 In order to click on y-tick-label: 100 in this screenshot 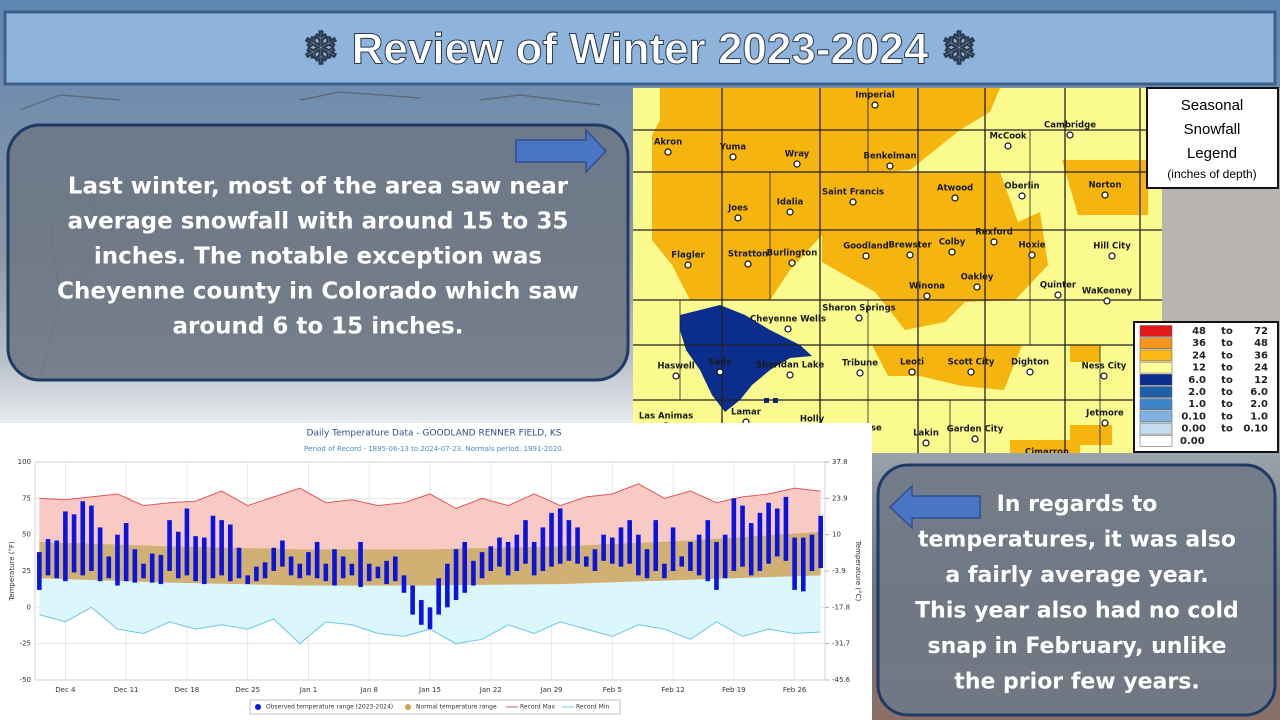, I will do `click(24, 462)`.